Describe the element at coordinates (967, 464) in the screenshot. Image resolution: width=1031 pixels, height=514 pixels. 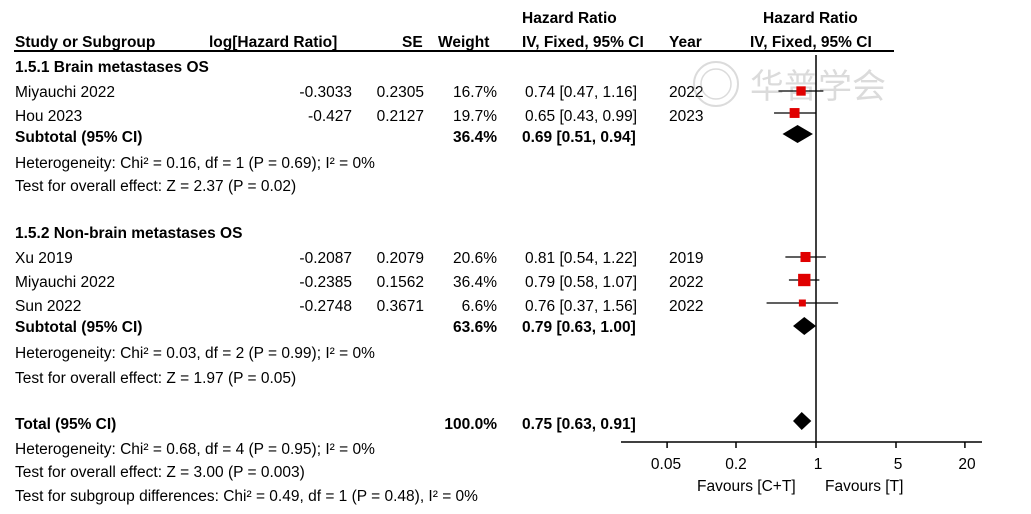
I see `axis-tick-label: 20` at that location.